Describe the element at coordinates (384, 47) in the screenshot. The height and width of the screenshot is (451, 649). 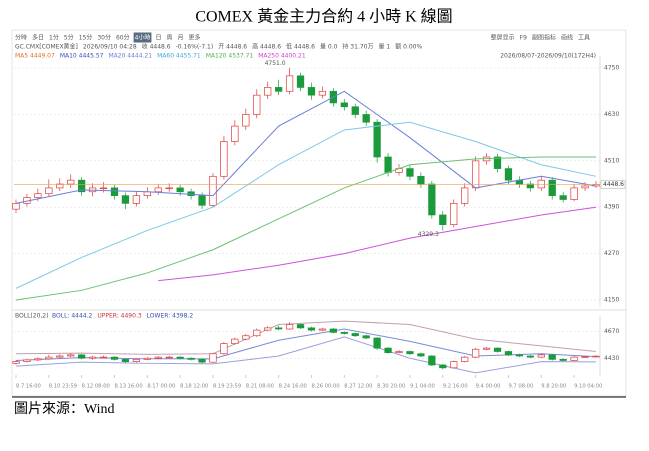
I see `info-item: 量 1` at that location.